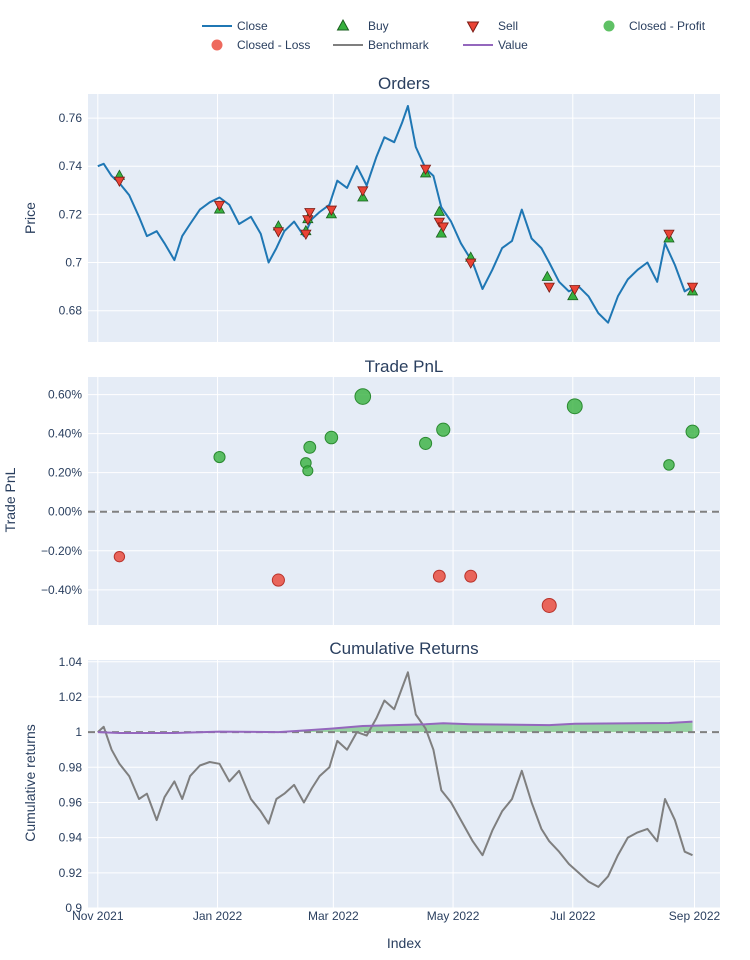 The height and width of the screenshot is (960, 750). I want to click on legend-swatch-closed-loss, so click(217, 45).